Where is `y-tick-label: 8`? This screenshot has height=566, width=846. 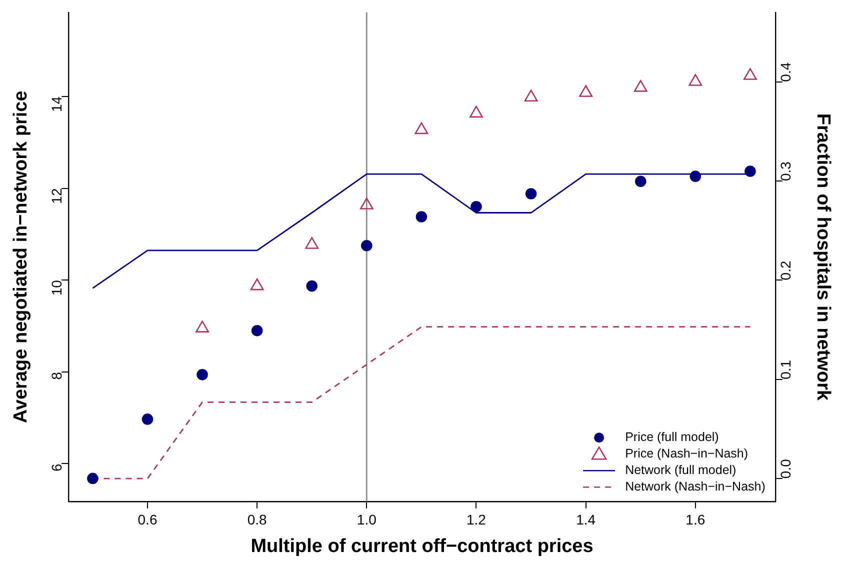 y-tick-label: 8 is located at coordinates (56, 376).